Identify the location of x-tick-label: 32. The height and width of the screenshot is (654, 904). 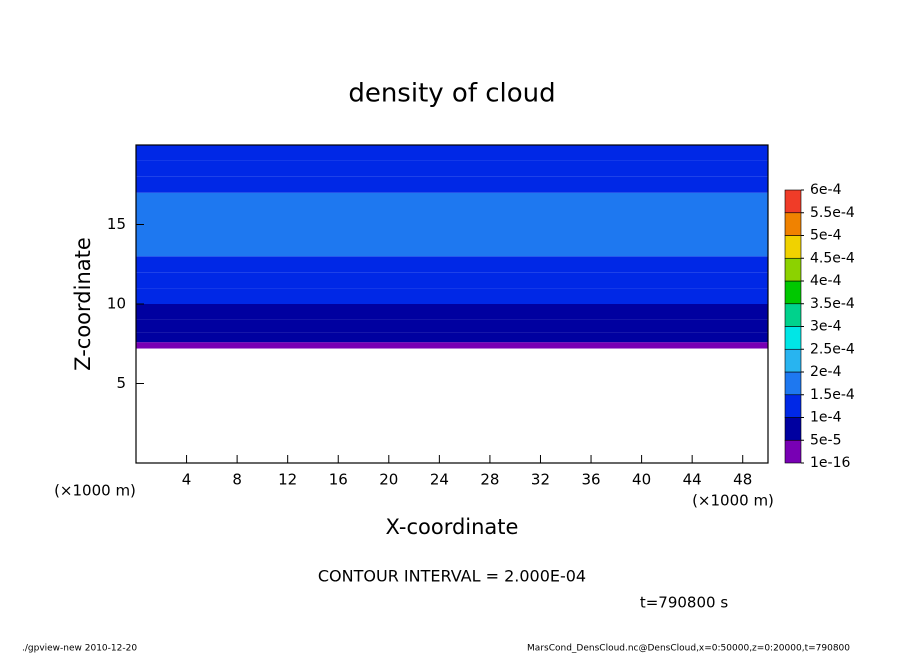
(540, 480).